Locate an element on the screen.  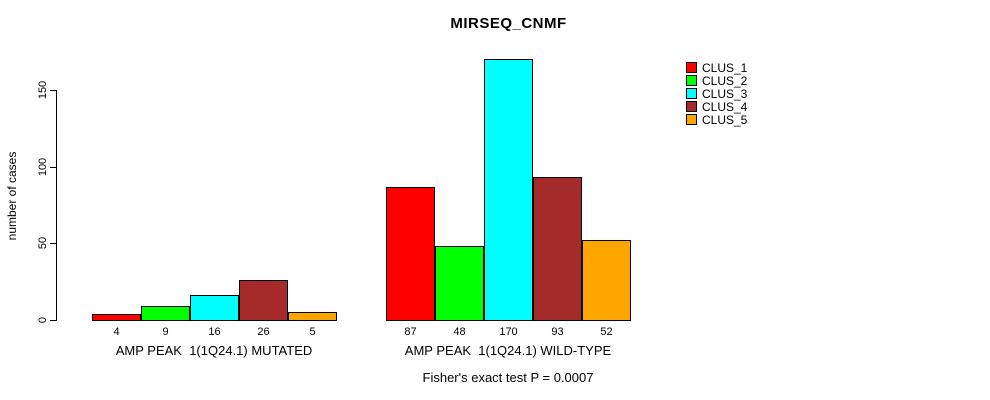
bar-value-label: 26 is located at coordinates (263, 332).